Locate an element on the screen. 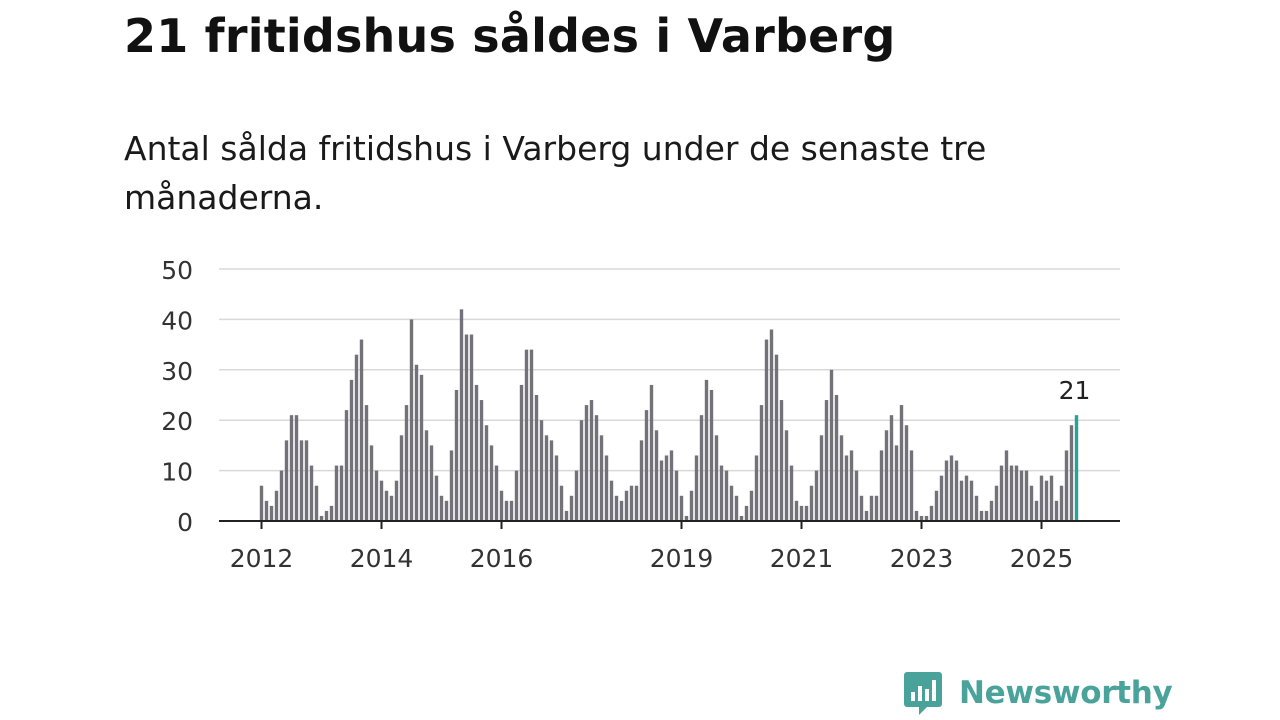 Image resolution: width=1280 pixels, height=720 pixels. x-tick-label: 2012 is located at coordinates (262, 558).